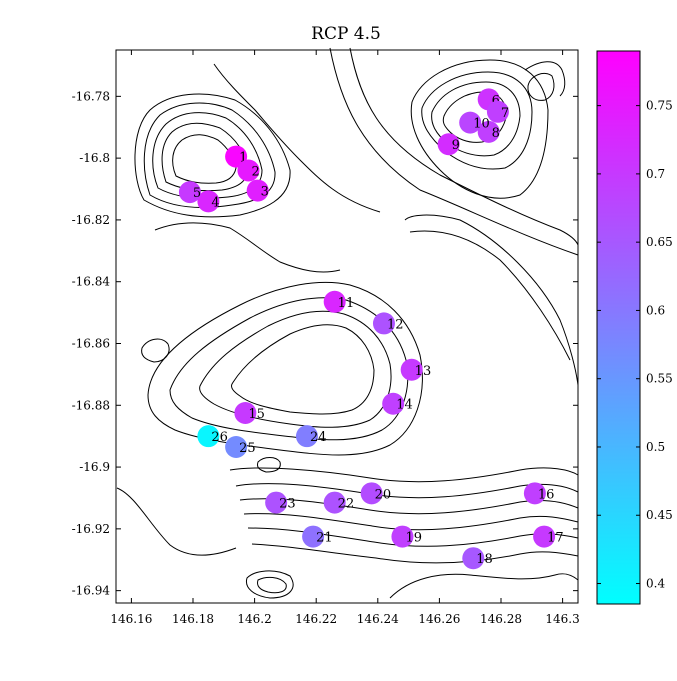 This screenshot has width=677, height=681. What do you see at coordinates (655, 584) in the screenshot?
I see `colorbar-tick-label: 0.4` at bounding box center [655, 584].